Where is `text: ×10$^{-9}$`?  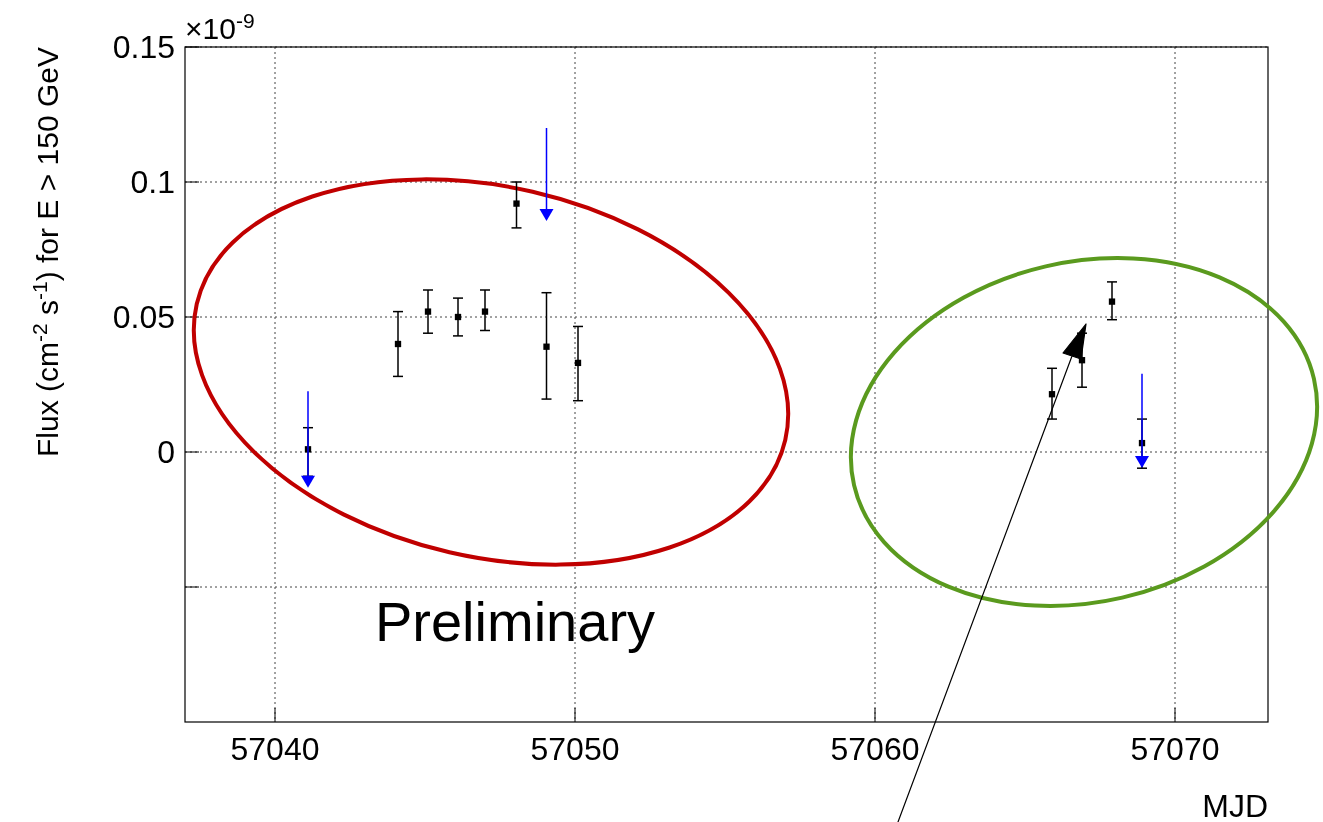 text: ×10$^{-9}$ is located at coordinates (220, 26).